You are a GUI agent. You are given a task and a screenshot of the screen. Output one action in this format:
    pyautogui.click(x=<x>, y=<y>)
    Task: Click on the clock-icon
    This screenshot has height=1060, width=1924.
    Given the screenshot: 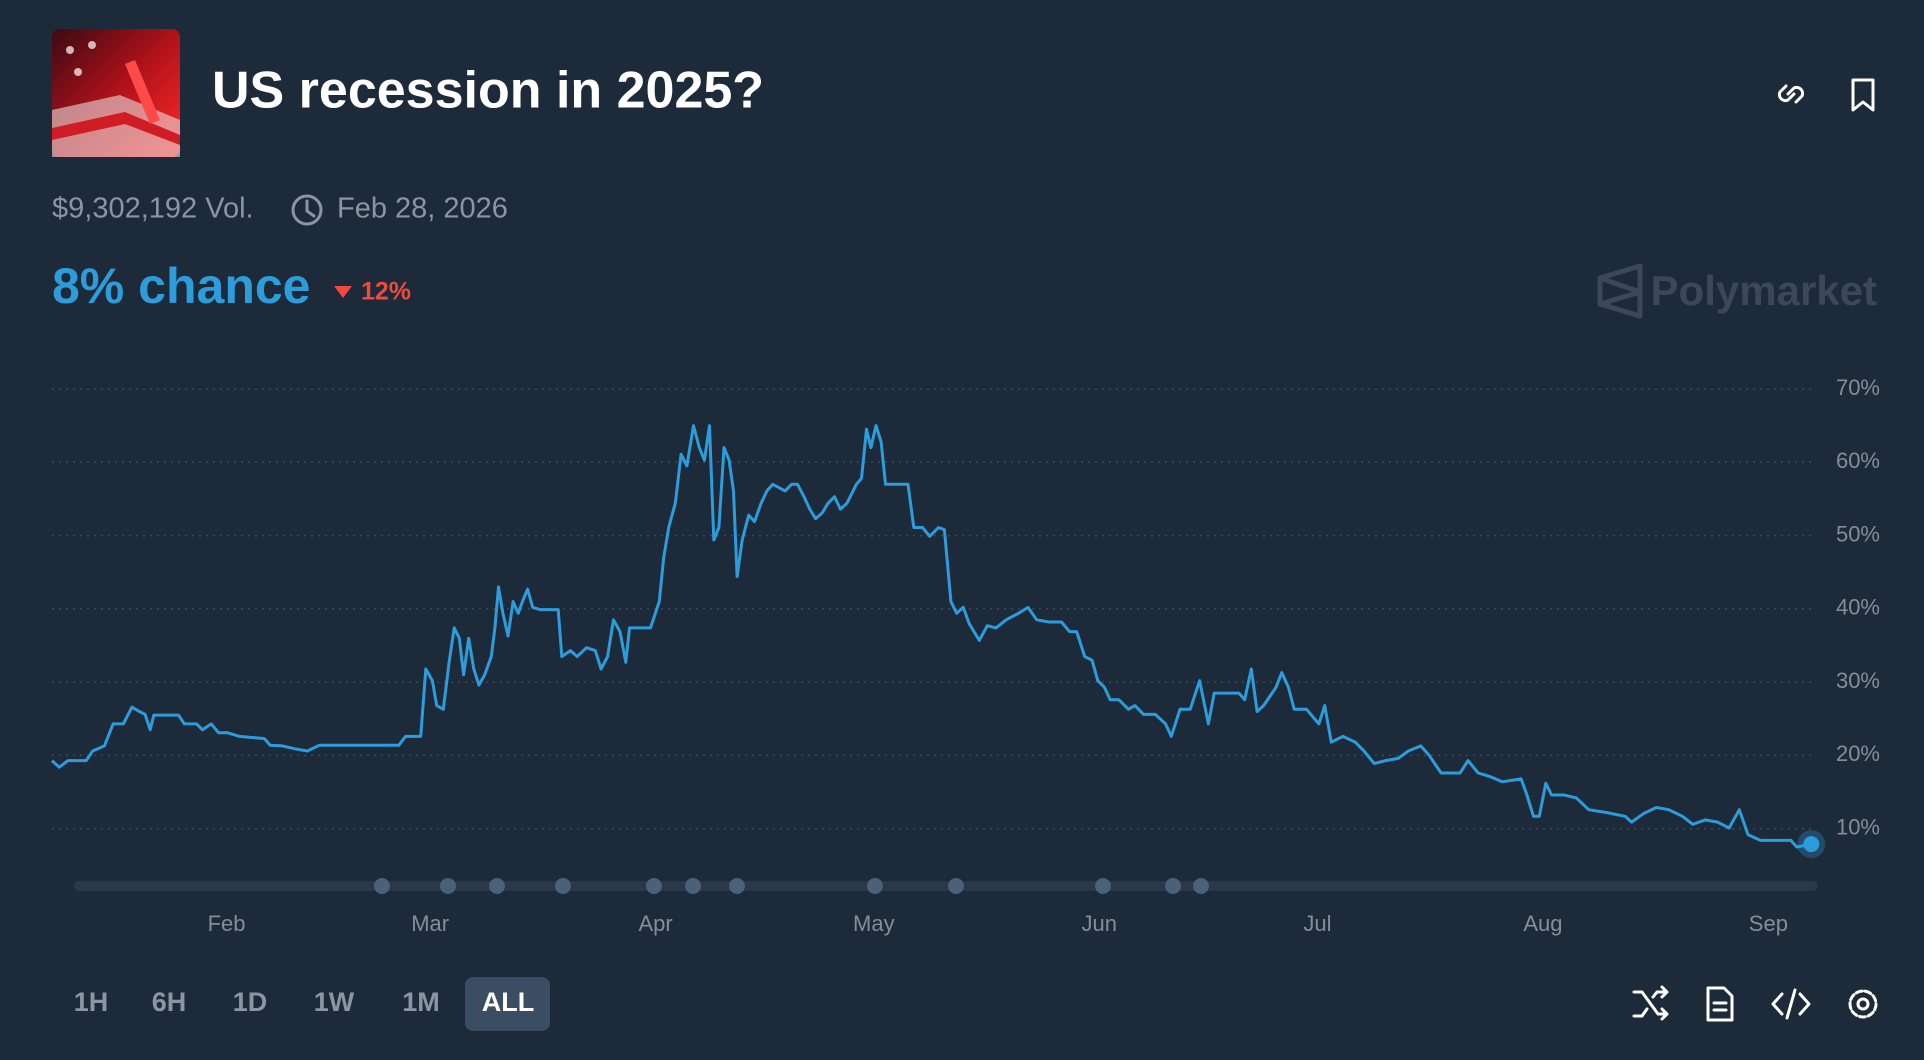 What is the action you would take?
    pyautogui.click(x=307, y=210)
    